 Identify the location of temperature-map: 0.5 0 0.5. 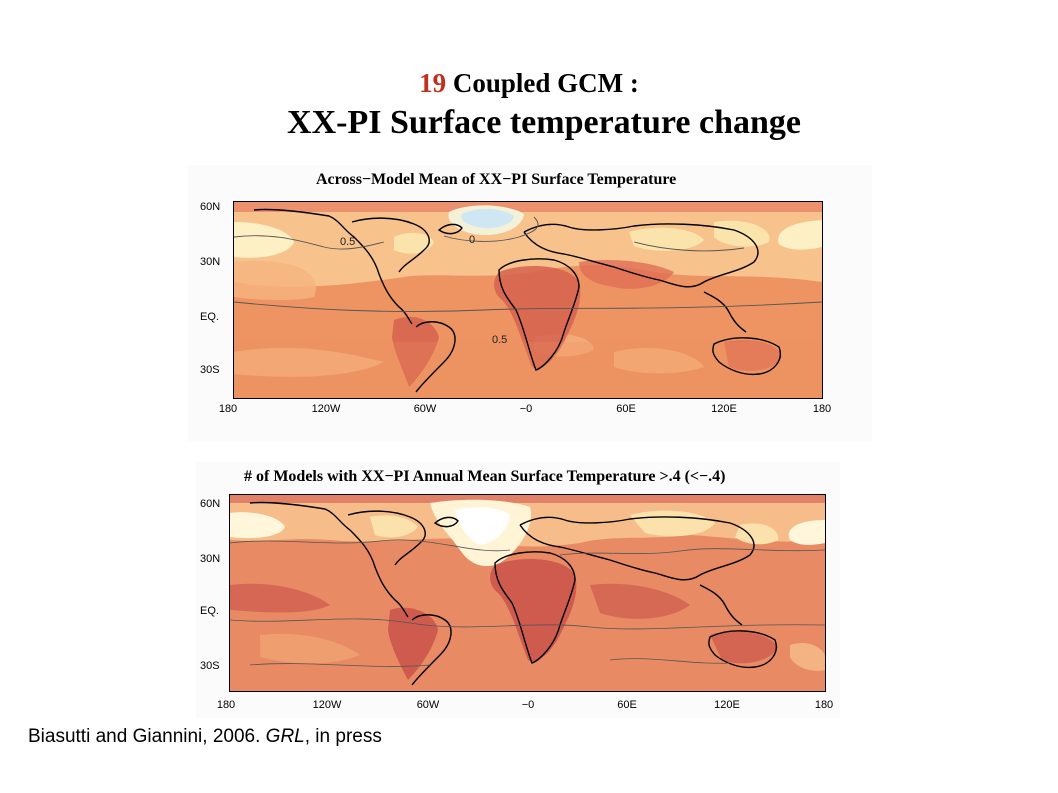
(528, 300).